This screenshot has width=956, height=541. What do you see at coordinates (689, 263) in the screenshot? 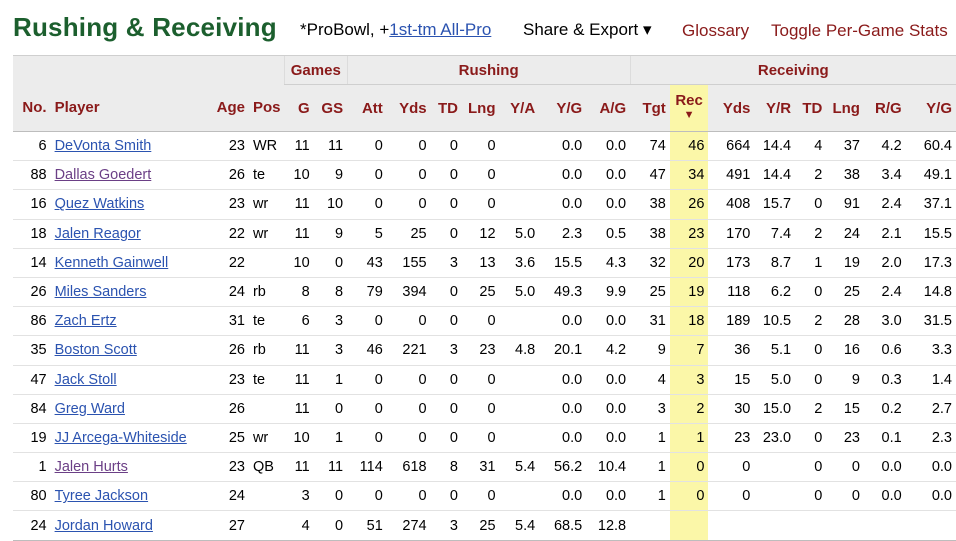
I see `cell-rec: 20` at bounding box center [689, 263].